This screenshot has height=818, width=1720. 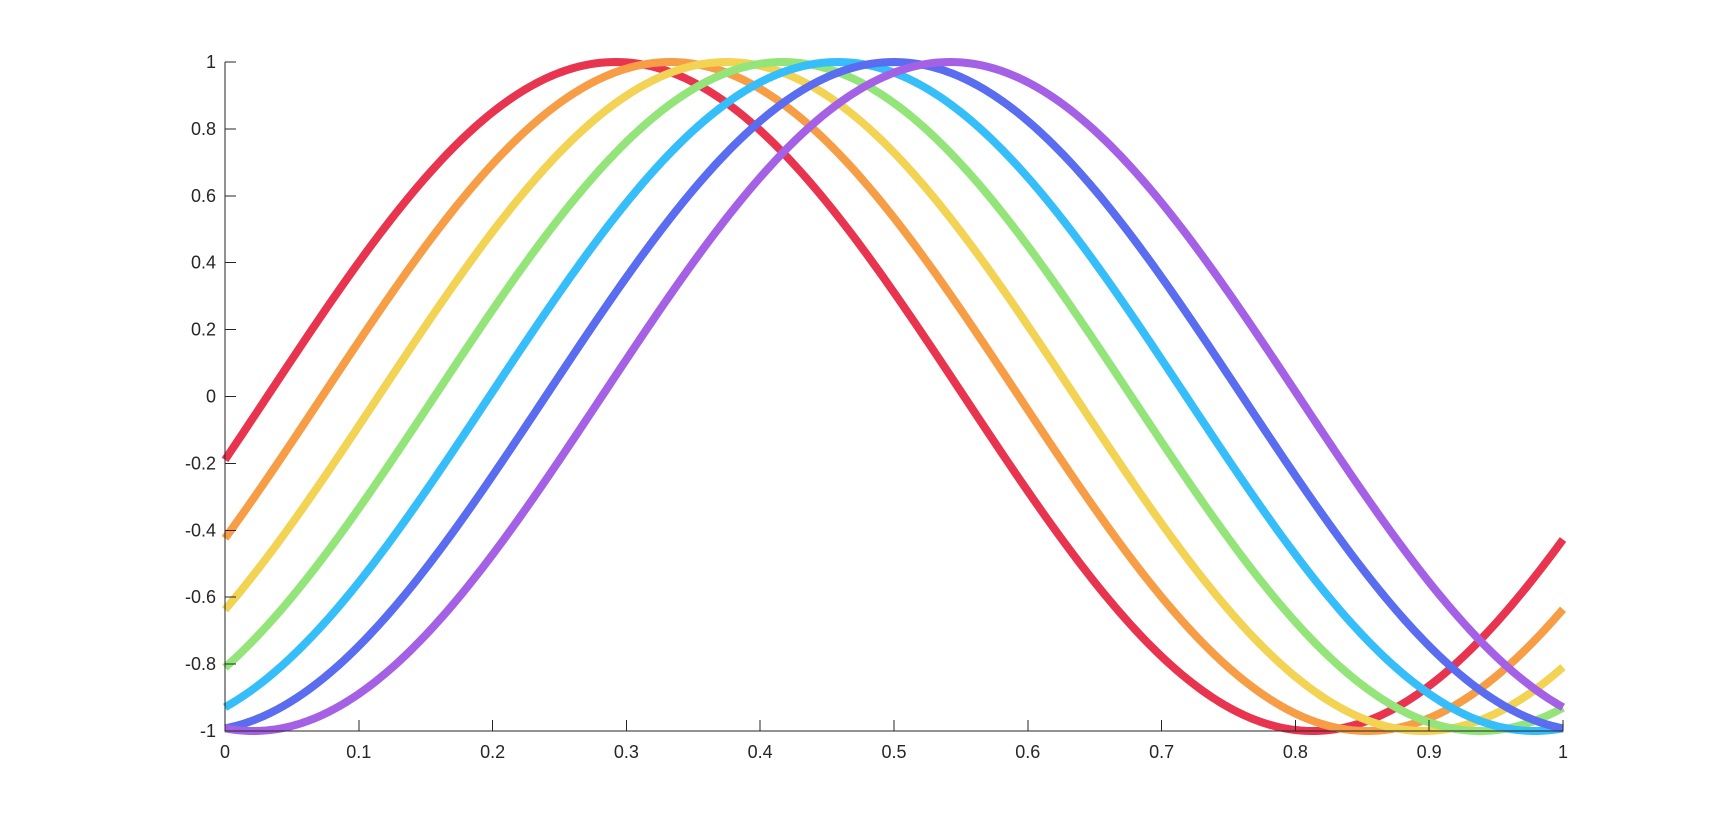 What do you see at coordinates (760, 752) in the screenshot?
I see `x-tick-label: 0.4` at bounding box center [760, 752].